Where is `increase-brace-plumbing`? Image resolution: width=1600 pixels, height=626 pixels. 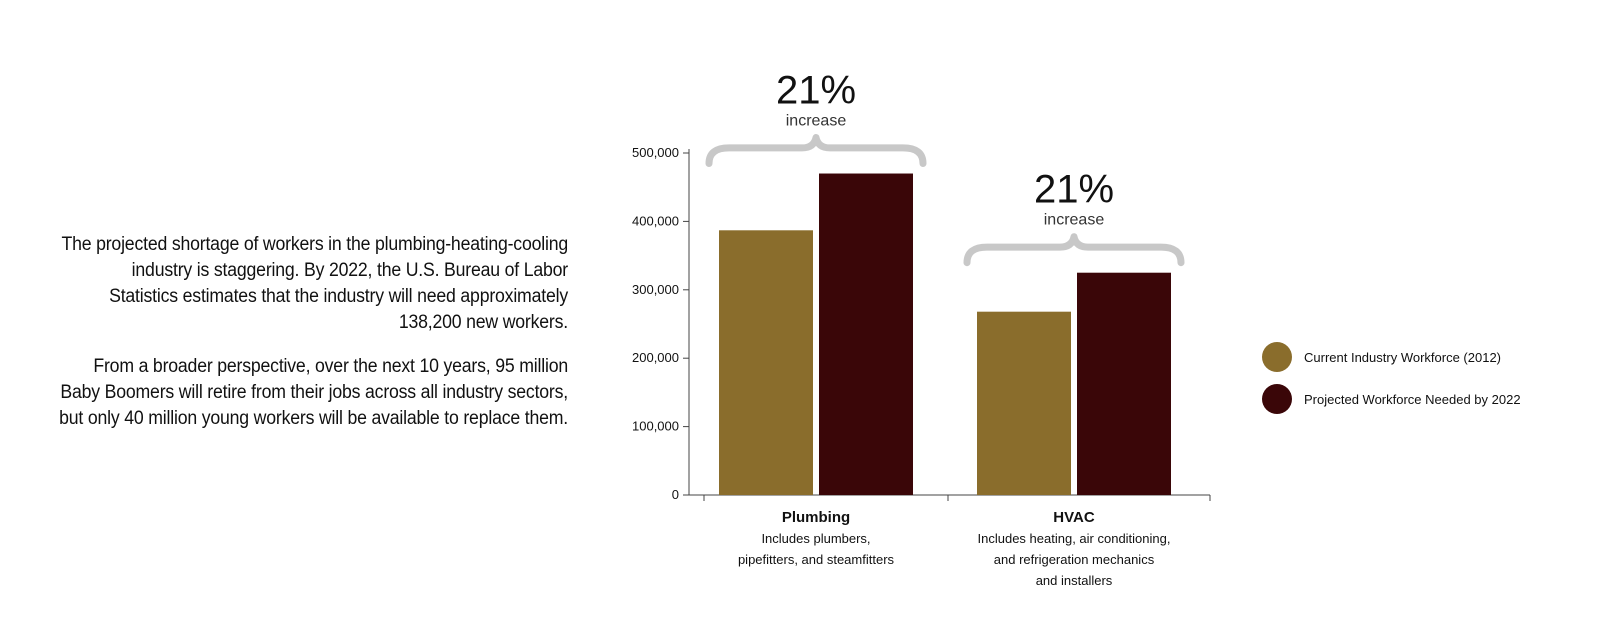
increase-brace-plumbing is located at coordinates (816, 151).